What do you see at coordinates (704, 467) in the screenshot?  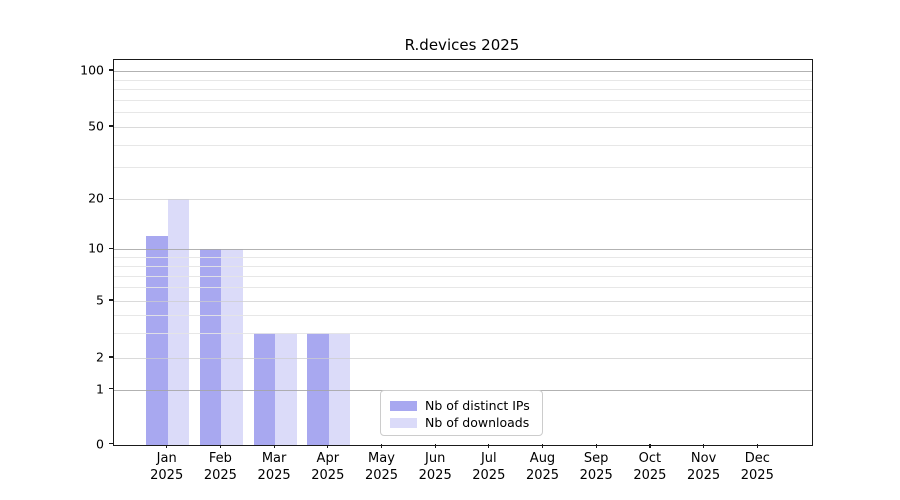 I see `x-tick-label-nov: Nov 2025` at bounding box center [704, 467].